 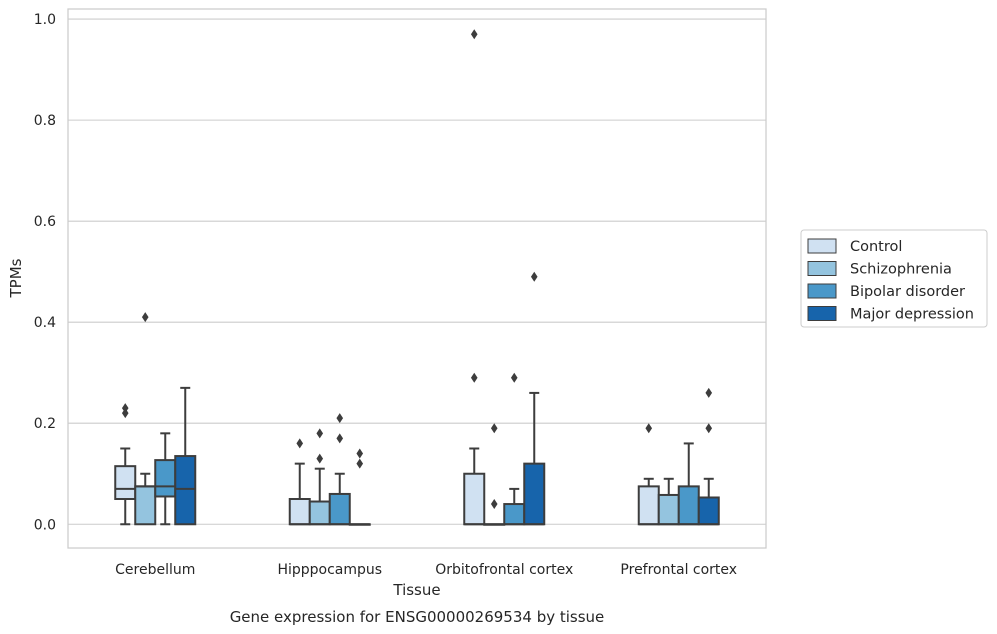 What do you see at coordinates (45, 424) in the screenshot?
I see `y-tick-label: 0.2` at bounding box center [45, 424].